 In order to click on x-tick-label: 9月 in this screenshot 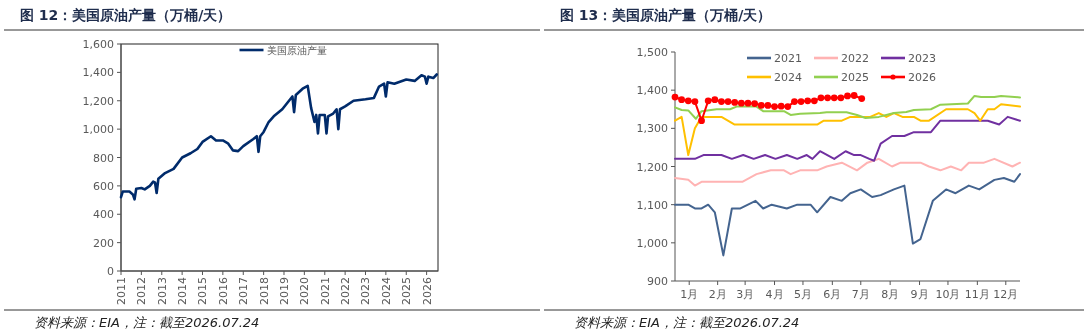, I will do `click(919, 294)`.